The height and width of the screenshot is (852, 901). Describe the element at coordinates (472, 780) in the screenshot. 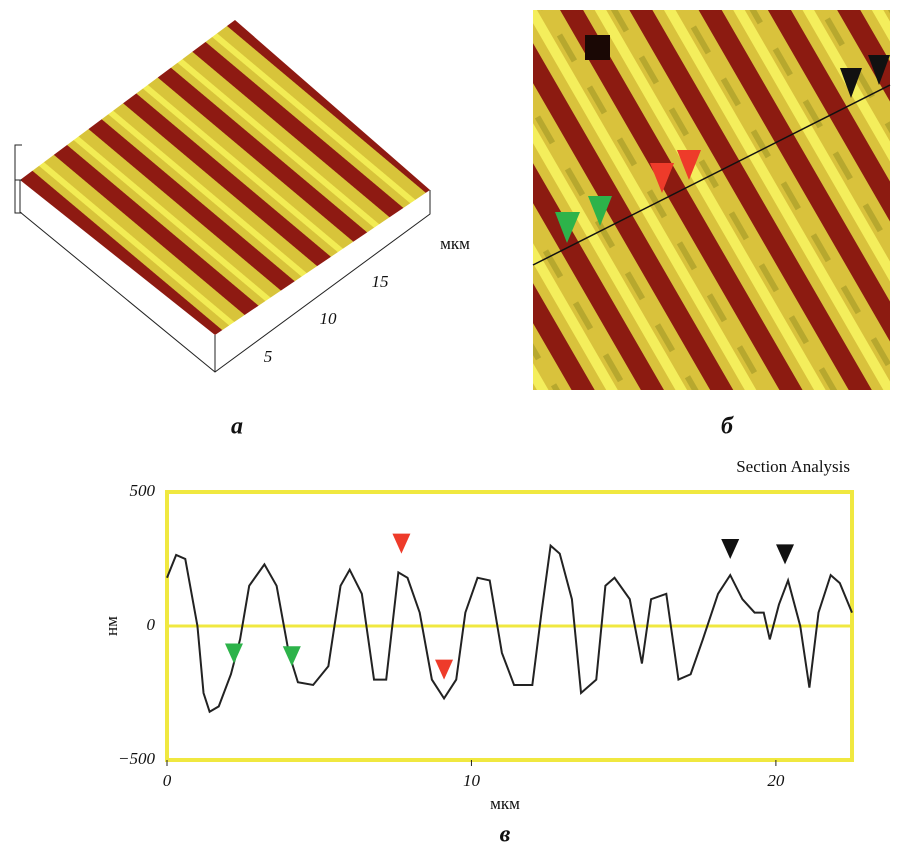

I see `x-tick-label: 10` at that location.